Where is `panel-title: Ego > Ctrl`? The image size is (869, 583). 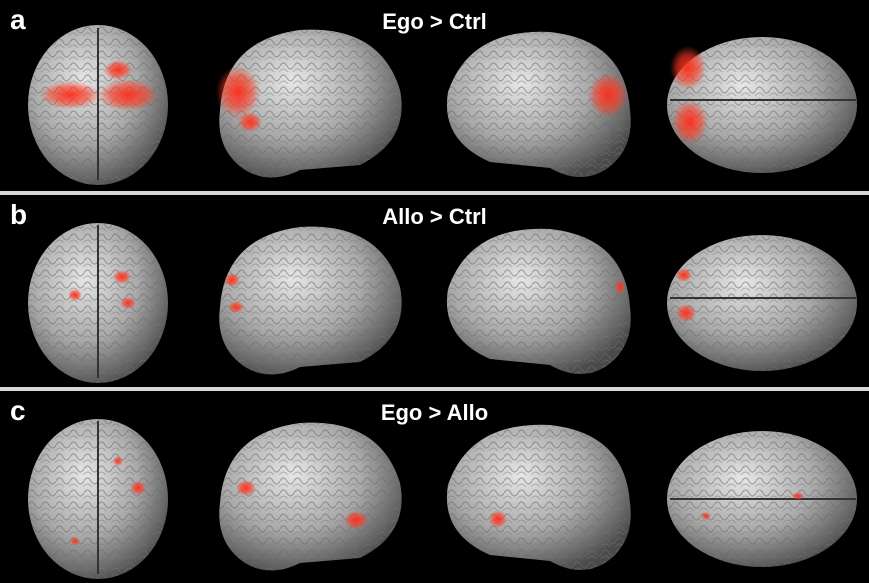 panel-title: Ego > Ctrl is located at coordinates (434, 21).